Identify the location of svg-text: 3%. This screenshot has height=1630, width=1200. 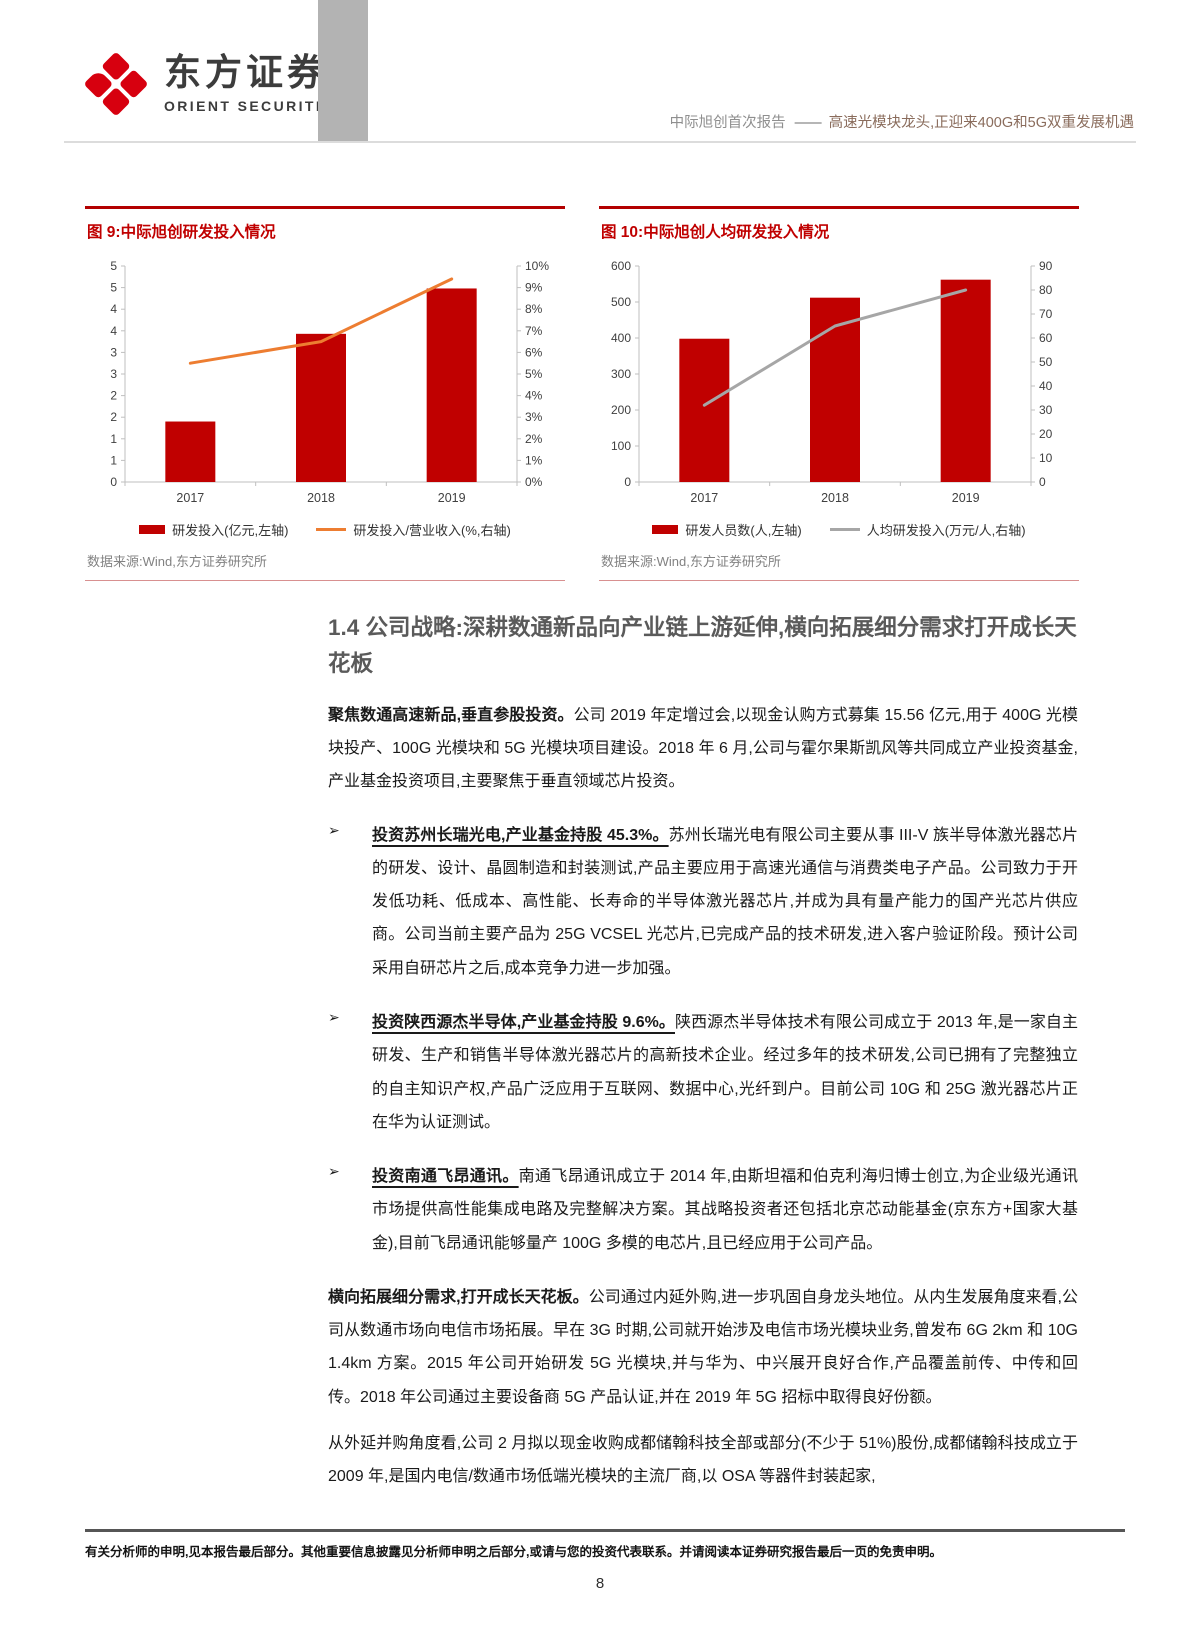
(534, 417).